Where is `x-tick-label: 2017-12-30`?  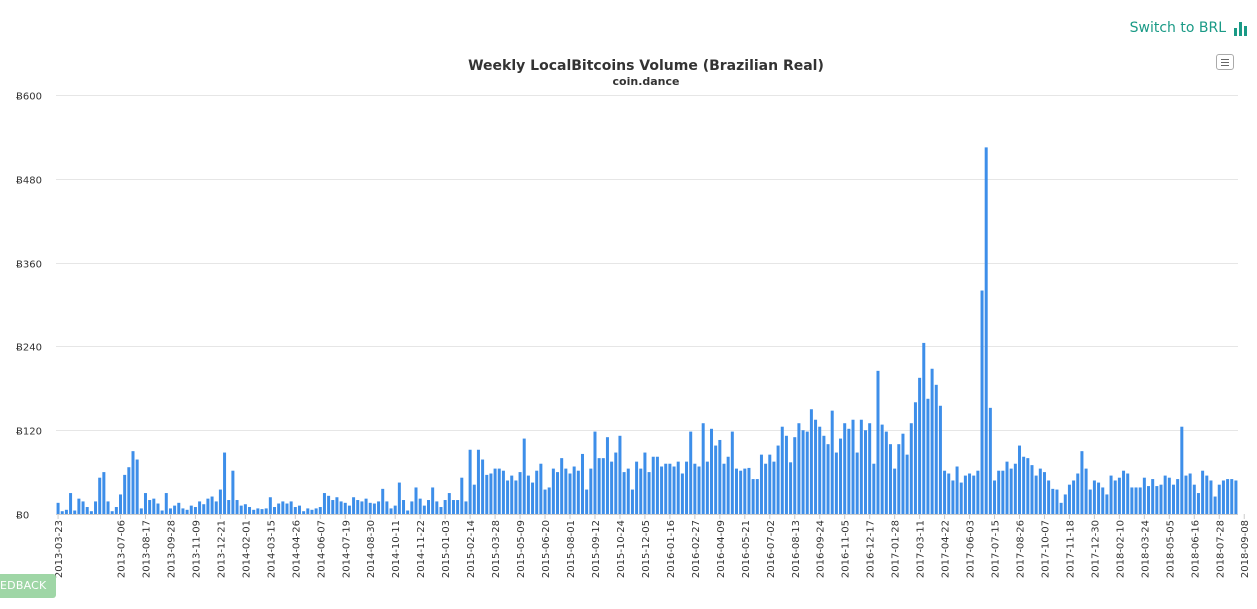
x-tick-label: 2017-12-30 is located at coordinates (1095, 549).